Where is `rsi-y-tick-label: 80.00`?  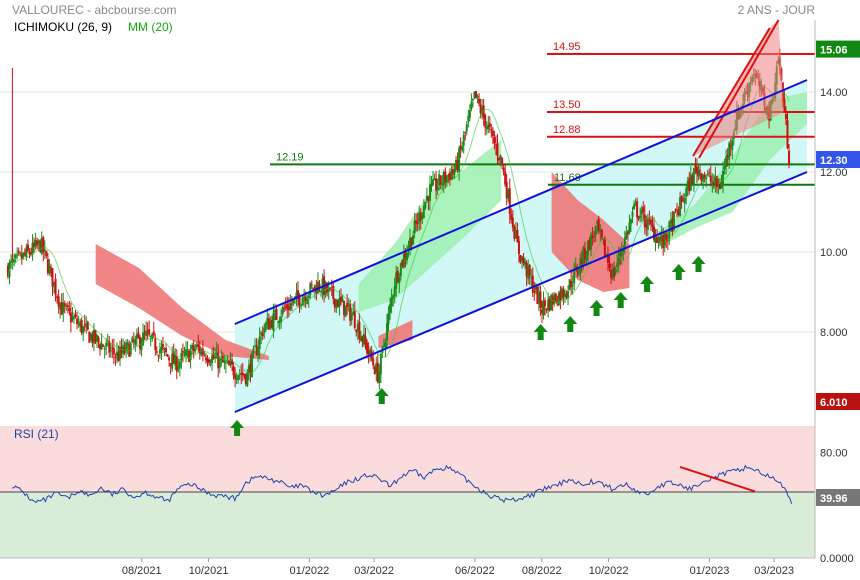 rsi-y-tick-label: 80.00 is located at coordinates (834, 453).